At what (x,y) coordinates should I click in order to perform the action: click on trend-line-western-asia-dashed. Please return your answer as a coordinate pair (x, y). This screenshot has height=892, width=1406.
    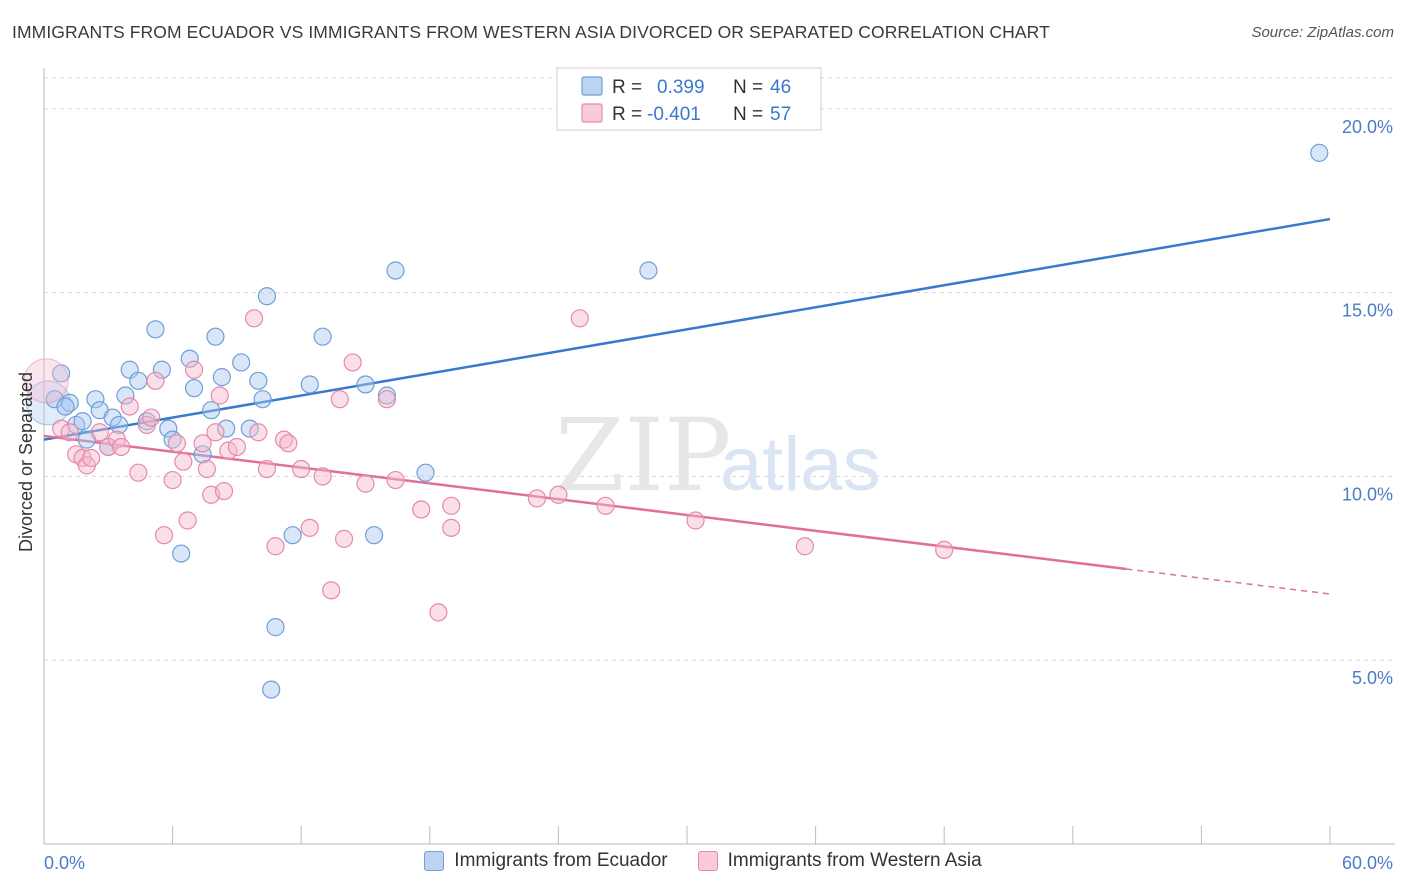
    Looking at the image, I should click on (1228, 581).